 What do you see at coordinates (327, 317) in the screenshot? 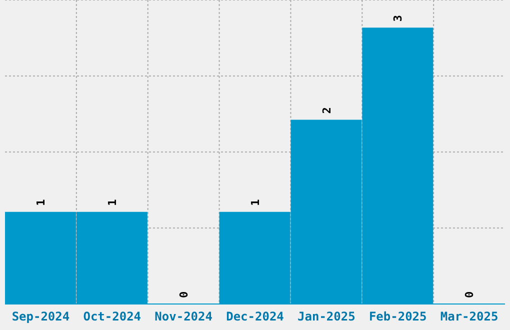
I see `x-tick-label: Jan-2025` at bounding box center [327, 317].